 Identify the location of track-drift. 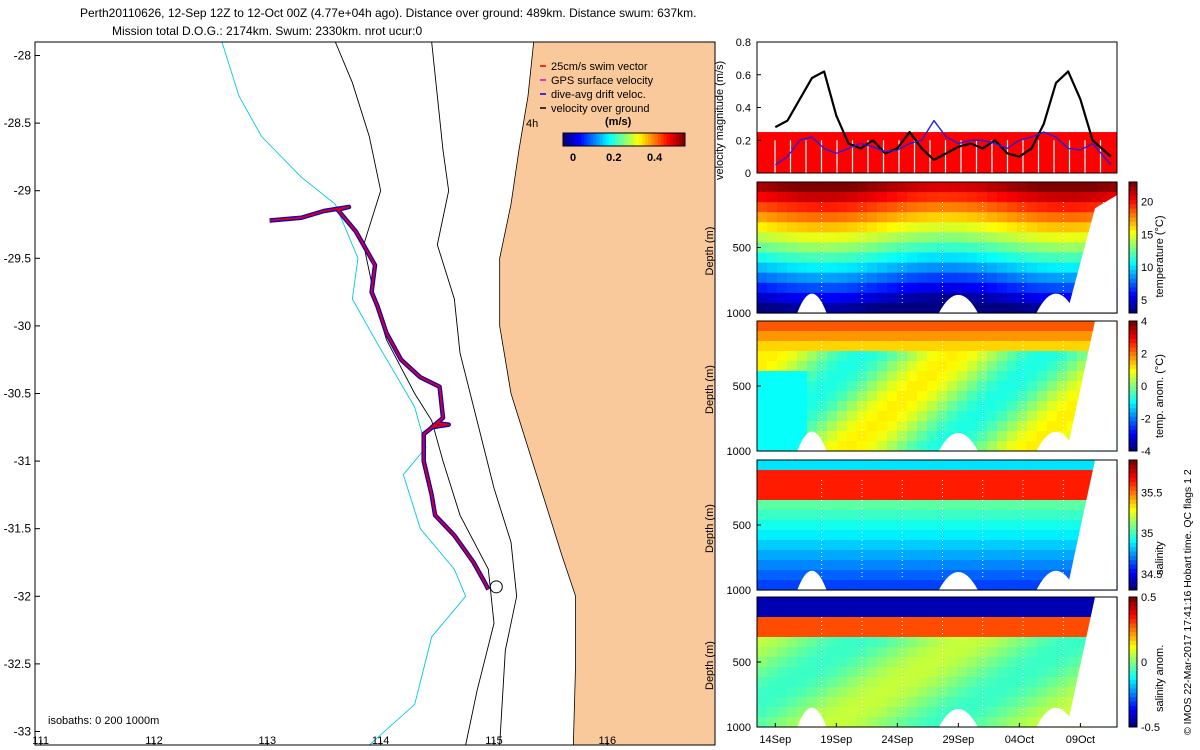
(380, 397).